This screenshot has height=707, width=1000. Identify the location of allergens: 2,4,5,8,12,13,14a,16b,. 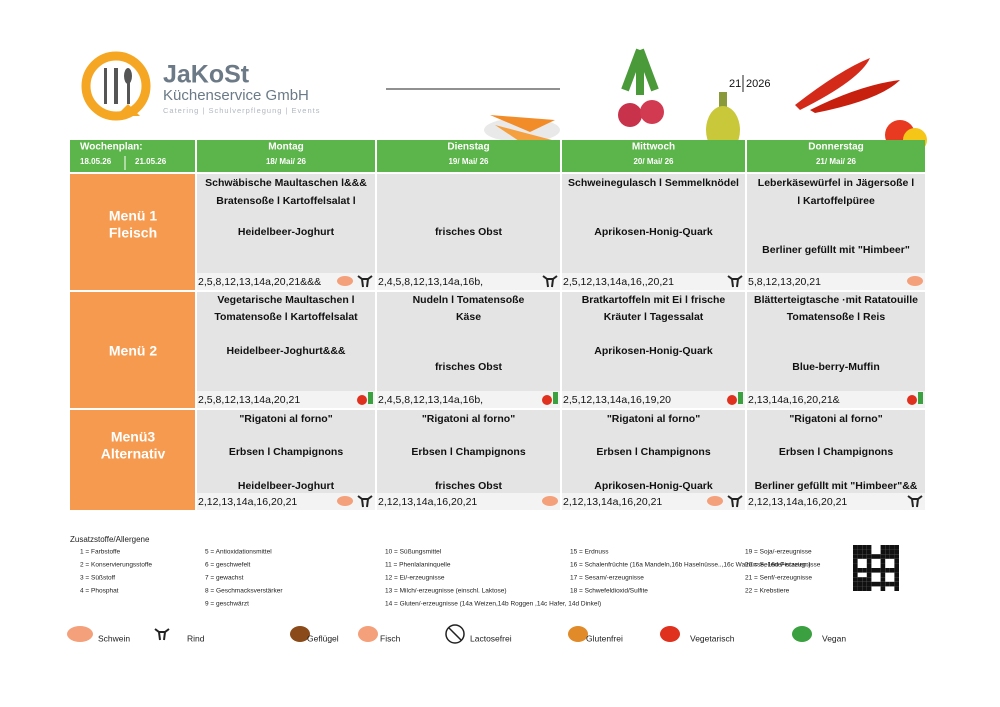
(430, 282).